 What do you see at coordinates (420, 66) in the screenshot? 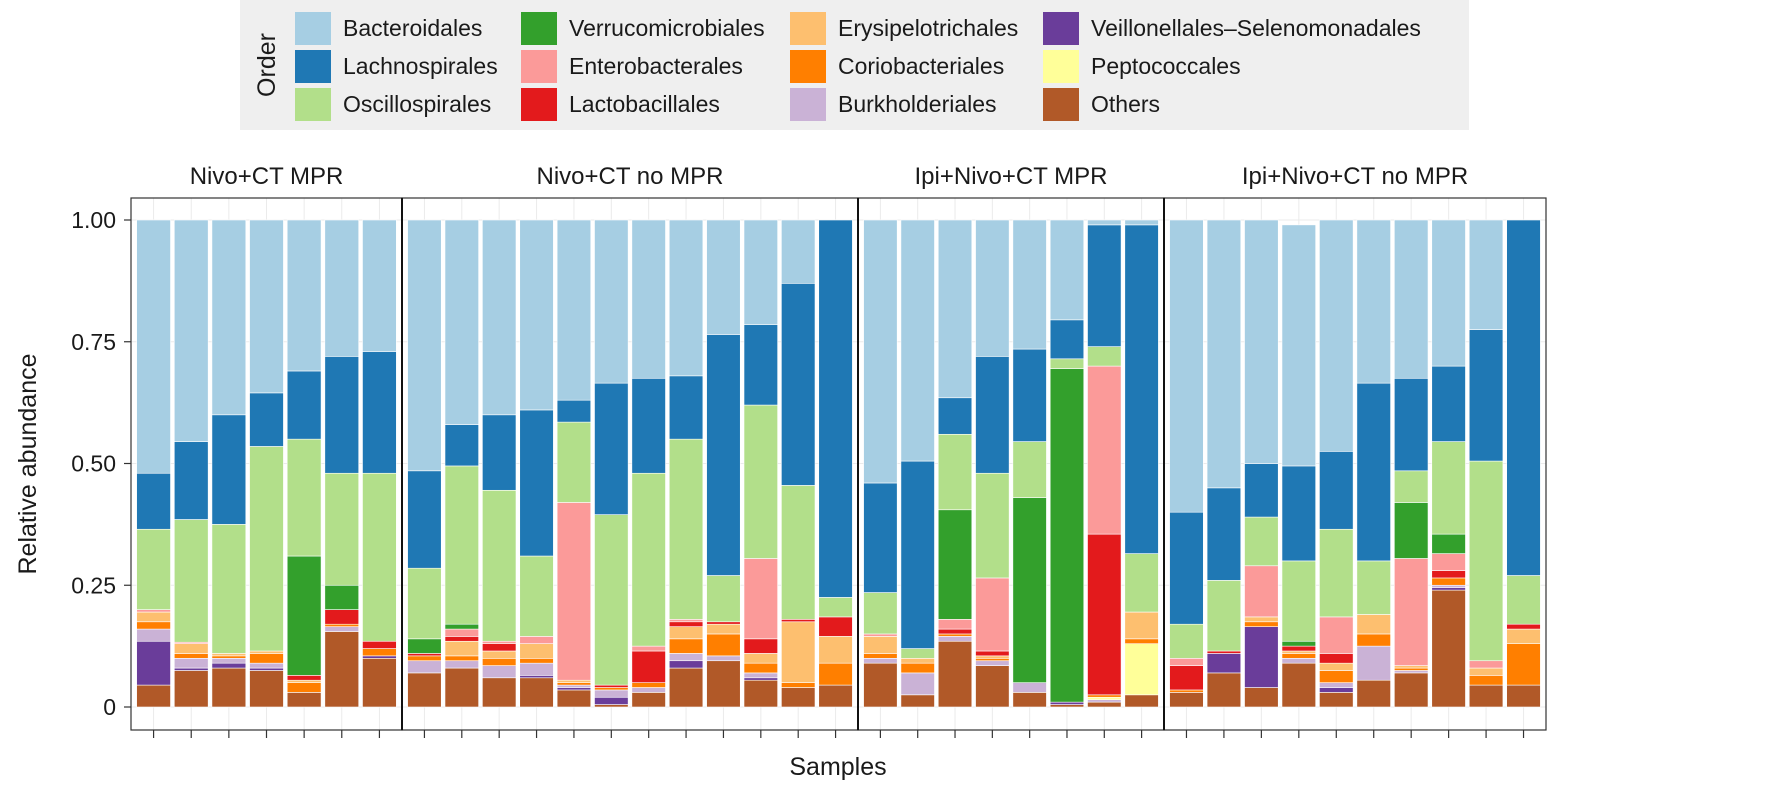
I see `legend-label-lachnospirales: Lachnospirales` at bounding box center [420, 66].